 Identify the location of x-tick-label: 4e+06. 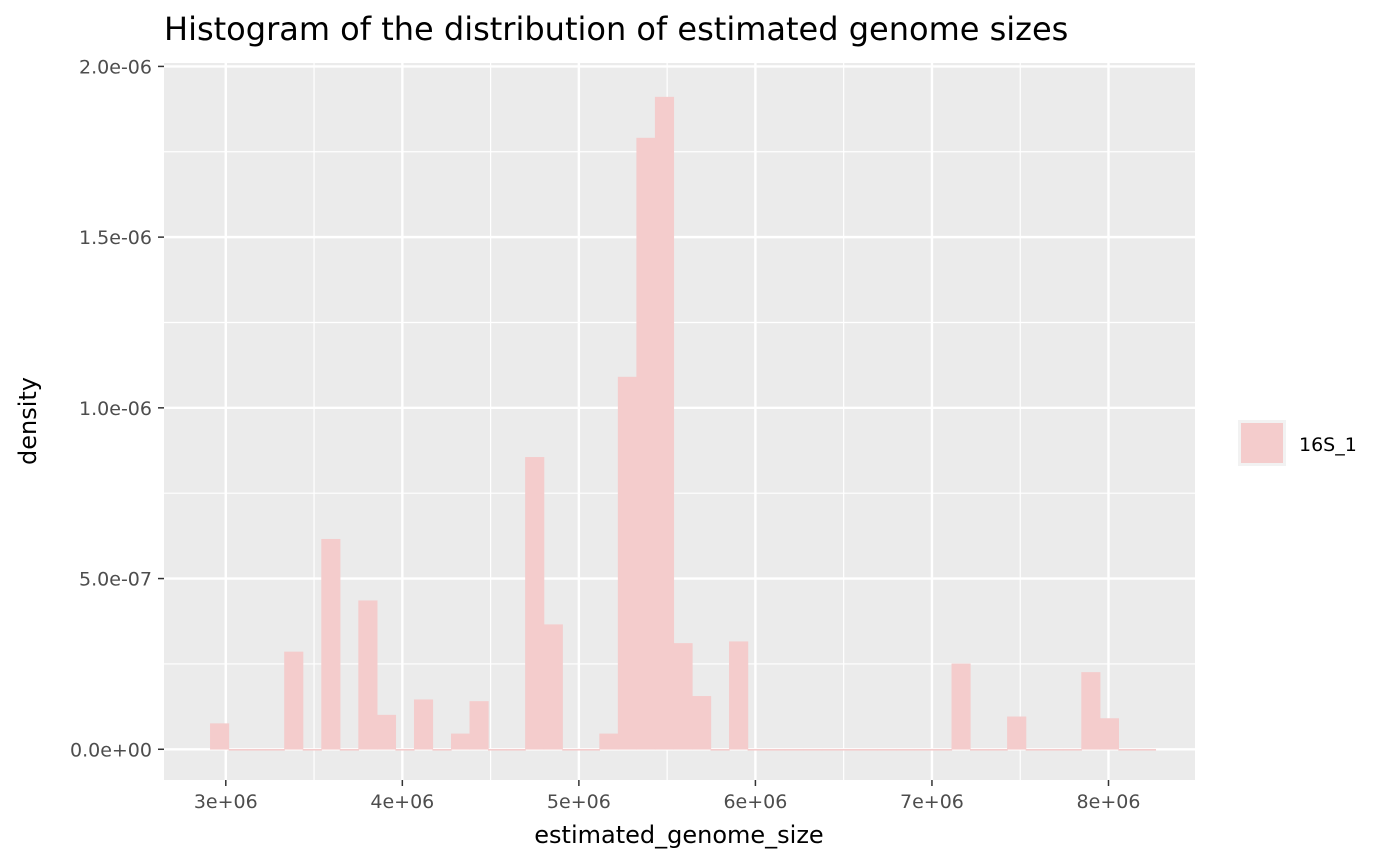
(402, 802).